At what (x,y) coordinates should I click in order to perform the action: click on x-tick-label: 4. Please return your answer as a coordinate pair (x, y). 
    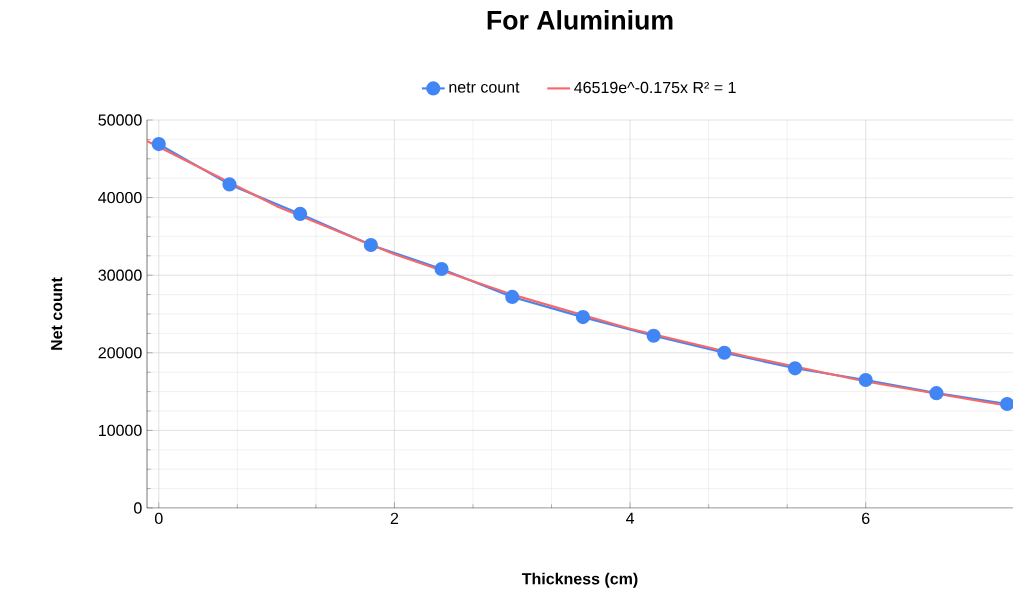
    Looking at the image, I should click on (630, 518).